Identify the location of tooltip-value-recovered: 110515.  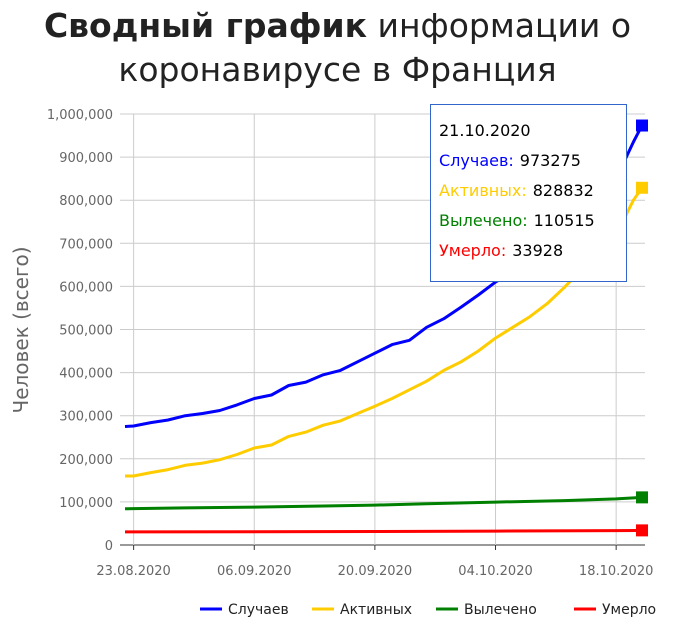
(564, 220).